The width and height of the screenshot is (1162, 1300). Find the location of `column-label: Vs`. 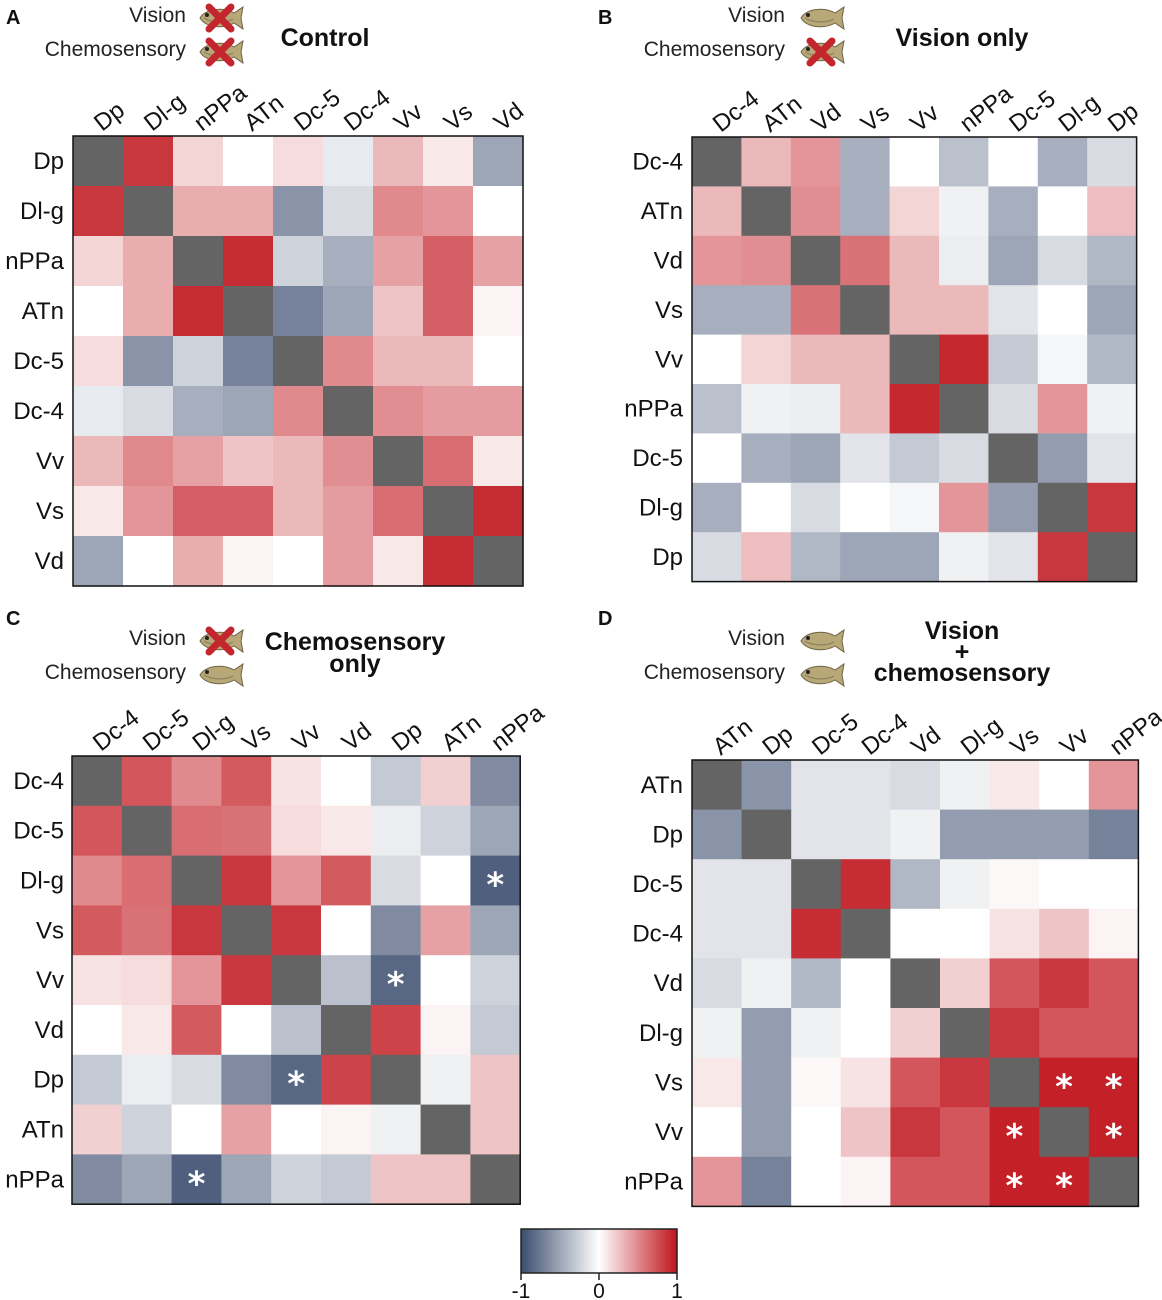

column-label: Vs is located at coordinates (1024, 741).